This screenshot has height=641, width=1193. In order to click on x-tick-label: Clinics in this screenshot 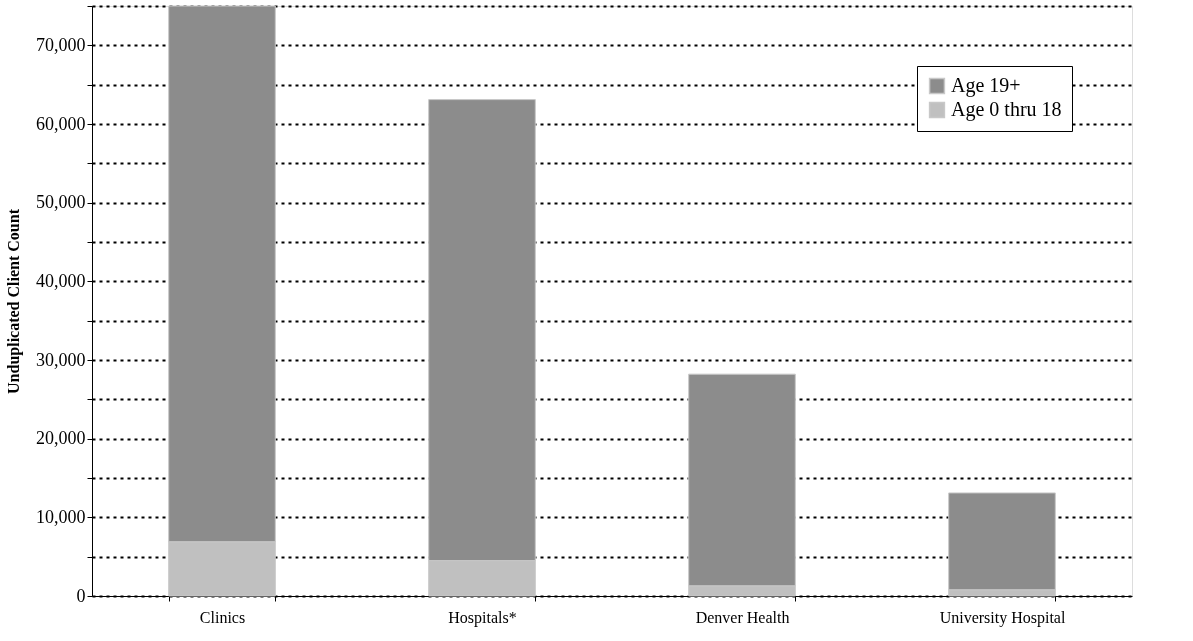, I will do `click(222, 617)`.